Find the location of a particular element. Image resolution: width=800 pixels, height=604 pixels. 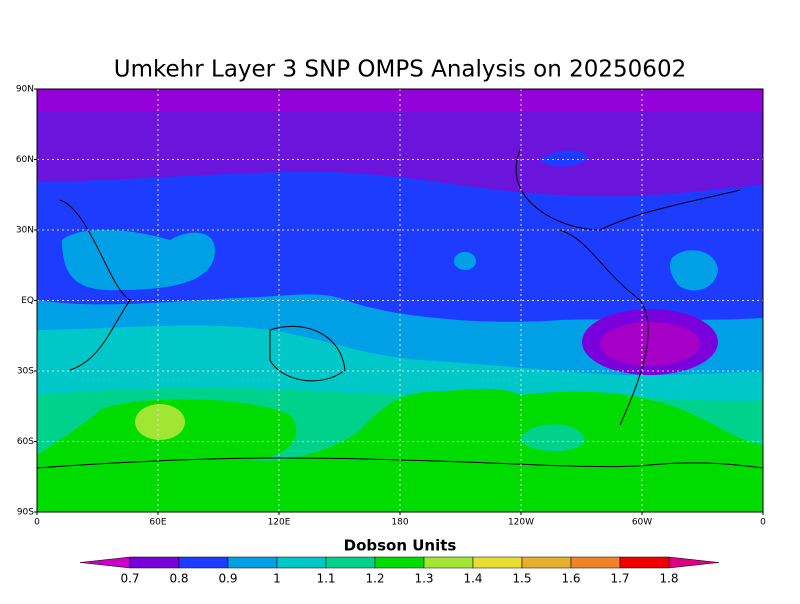

colorbar-tick-label: 1.8 is located at coordinates (668, 579).